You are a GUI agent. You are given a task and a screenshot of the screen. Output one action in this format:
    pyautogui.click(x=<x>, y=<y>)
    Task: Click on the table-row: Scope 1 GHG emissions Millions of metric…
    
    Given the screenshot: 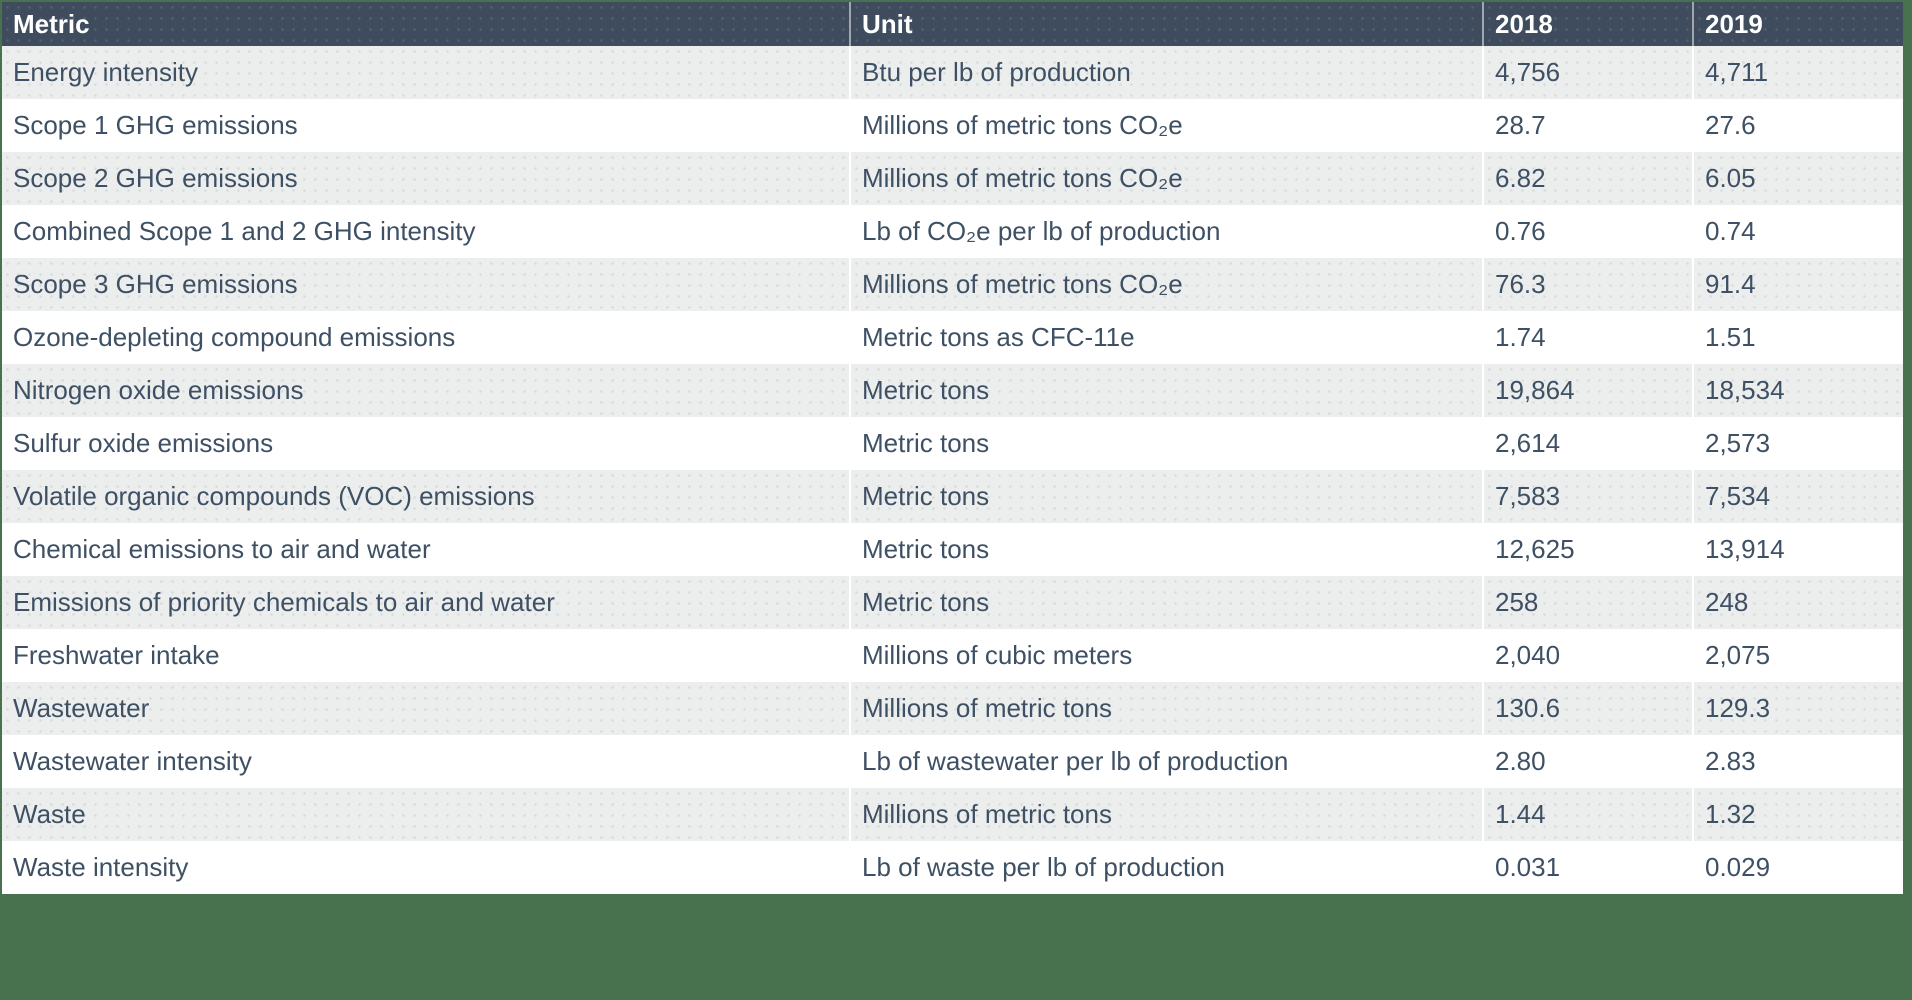 What is the action you would take?
    pyautogui.click(x=952, y=125)
    